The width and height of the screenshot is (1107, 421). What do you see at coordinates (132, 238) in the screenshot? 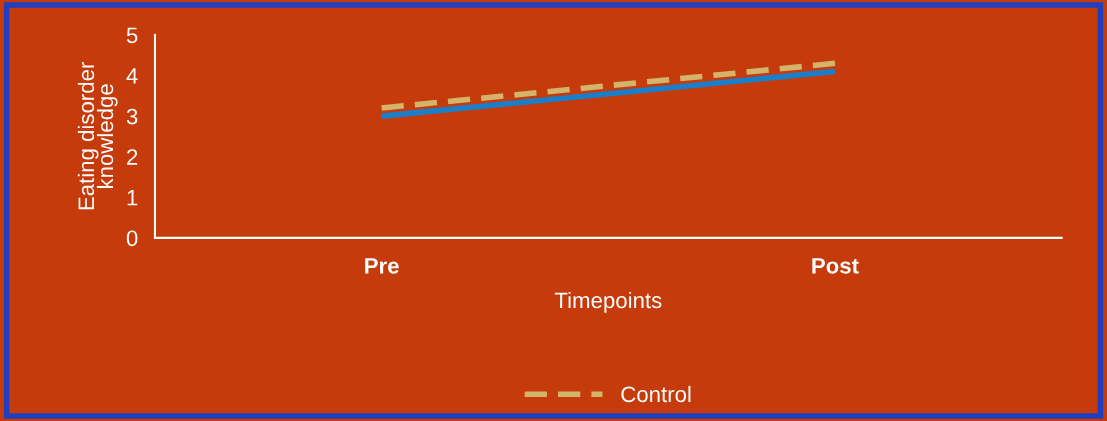
I see `y-tick-label: 0` at bounding box center [132, 238].